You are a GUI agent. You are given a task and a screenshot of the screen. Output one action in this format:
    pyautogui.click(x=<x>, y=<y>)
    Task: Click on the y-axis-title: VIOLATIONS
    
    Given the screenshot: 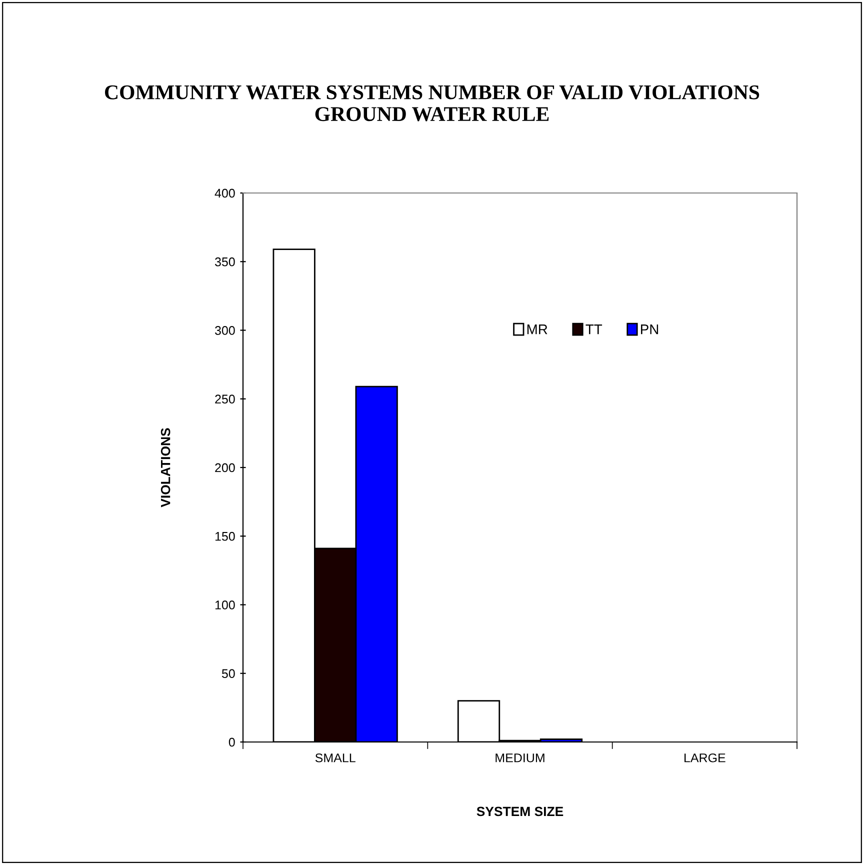 What is the action you would take?
    pyautogui.click(x=165, y=468)
    